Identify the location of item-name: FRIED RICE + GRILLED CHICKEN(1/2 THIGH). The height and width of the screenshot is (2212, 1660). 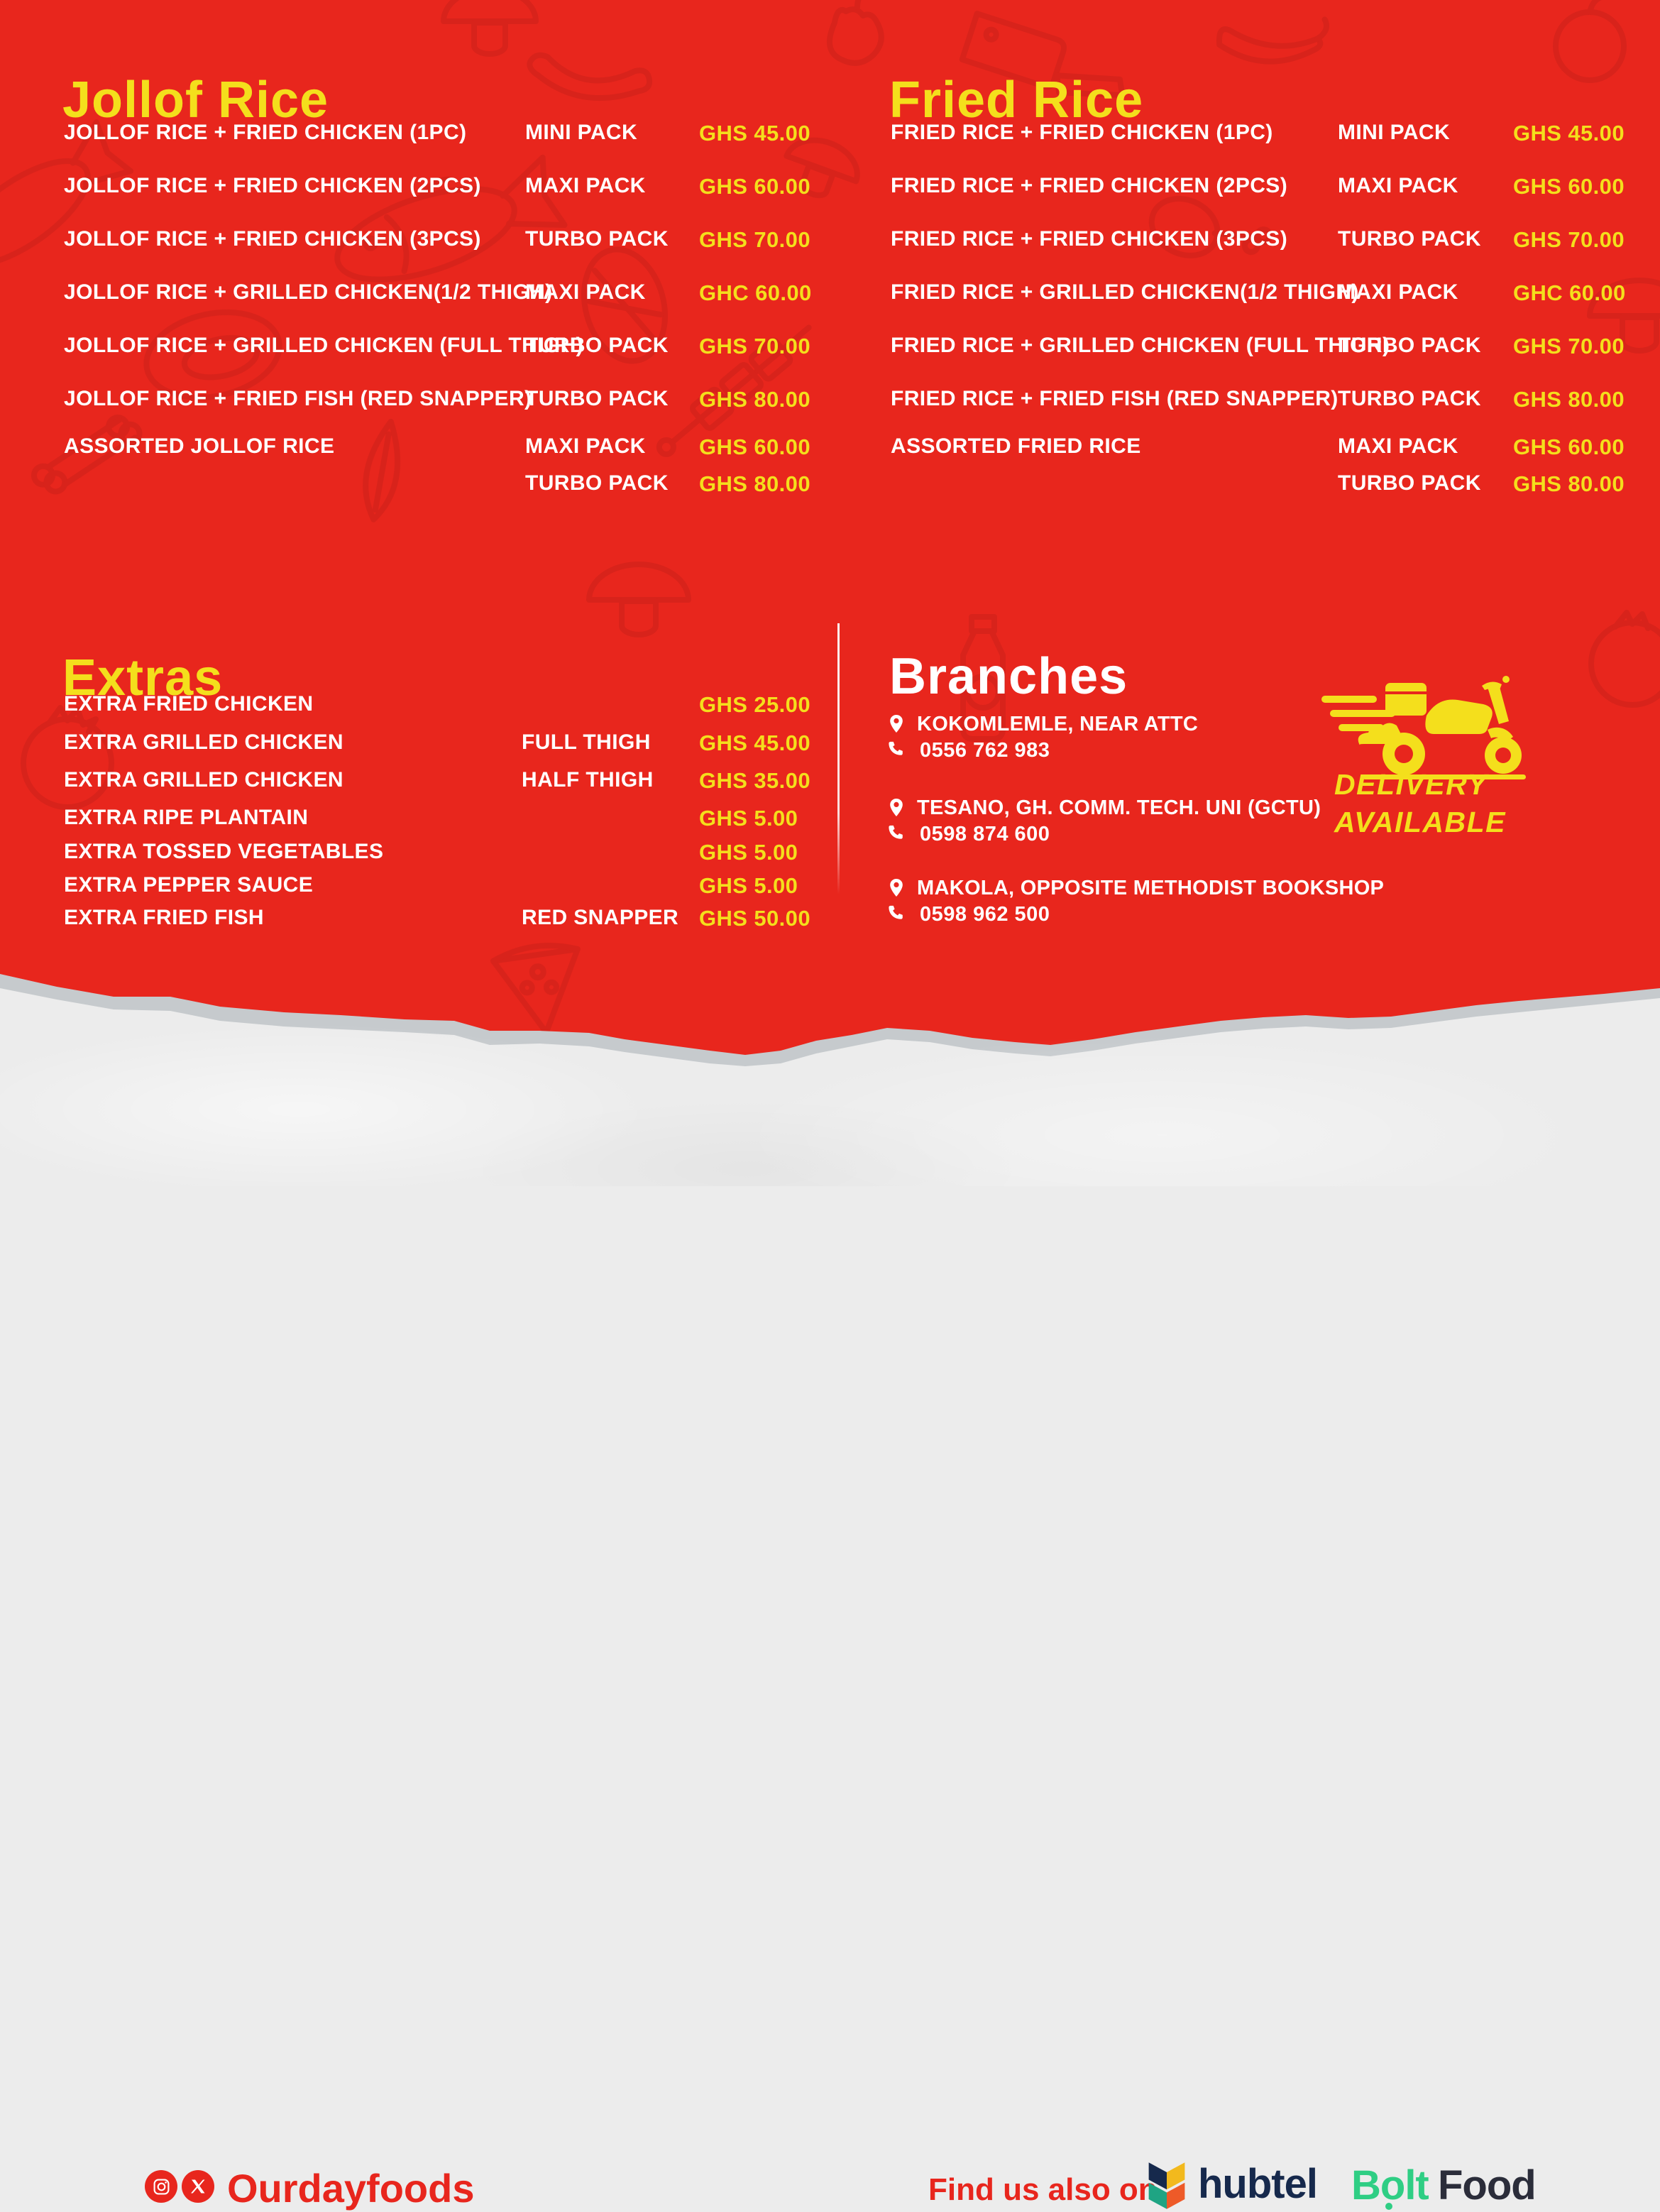
(1125, 292).